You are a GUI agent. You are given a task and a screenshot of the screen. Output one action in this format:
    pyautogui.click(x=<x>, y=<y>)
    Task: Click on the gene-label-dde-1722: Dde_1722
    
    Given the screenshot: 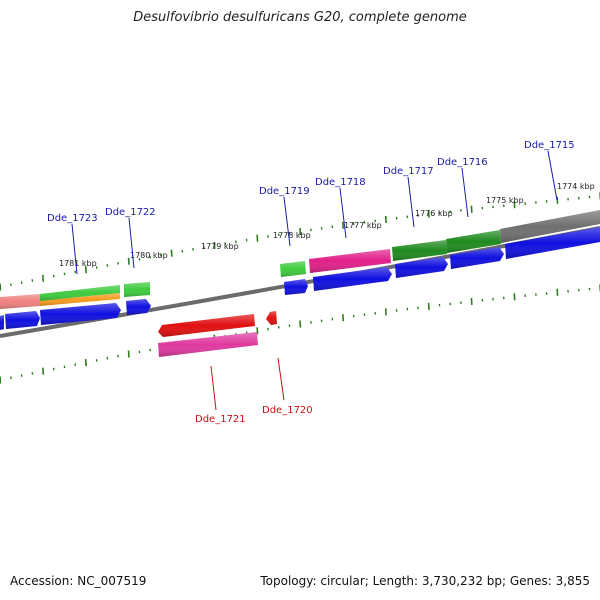 What is the action you would take?
    pyautogui.click(x=130, y=212)
    